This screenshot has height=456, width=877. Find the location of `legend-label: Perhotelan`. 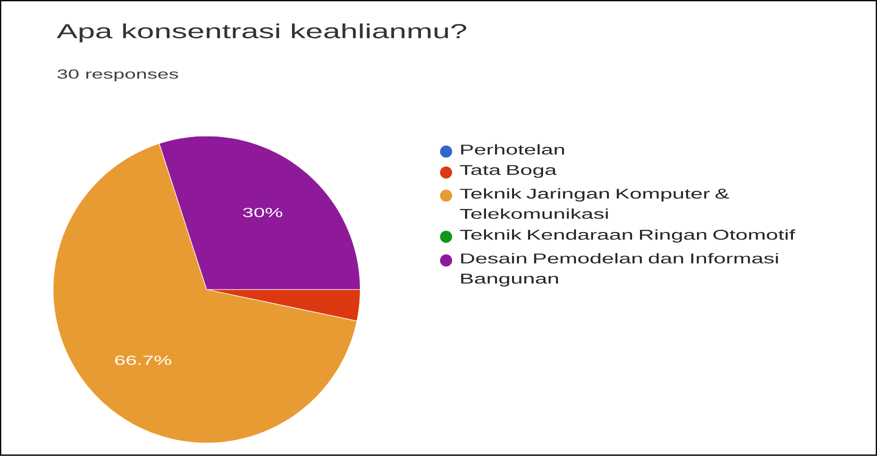

legend-label: Perhotelan is located at coordinates (512, 149).